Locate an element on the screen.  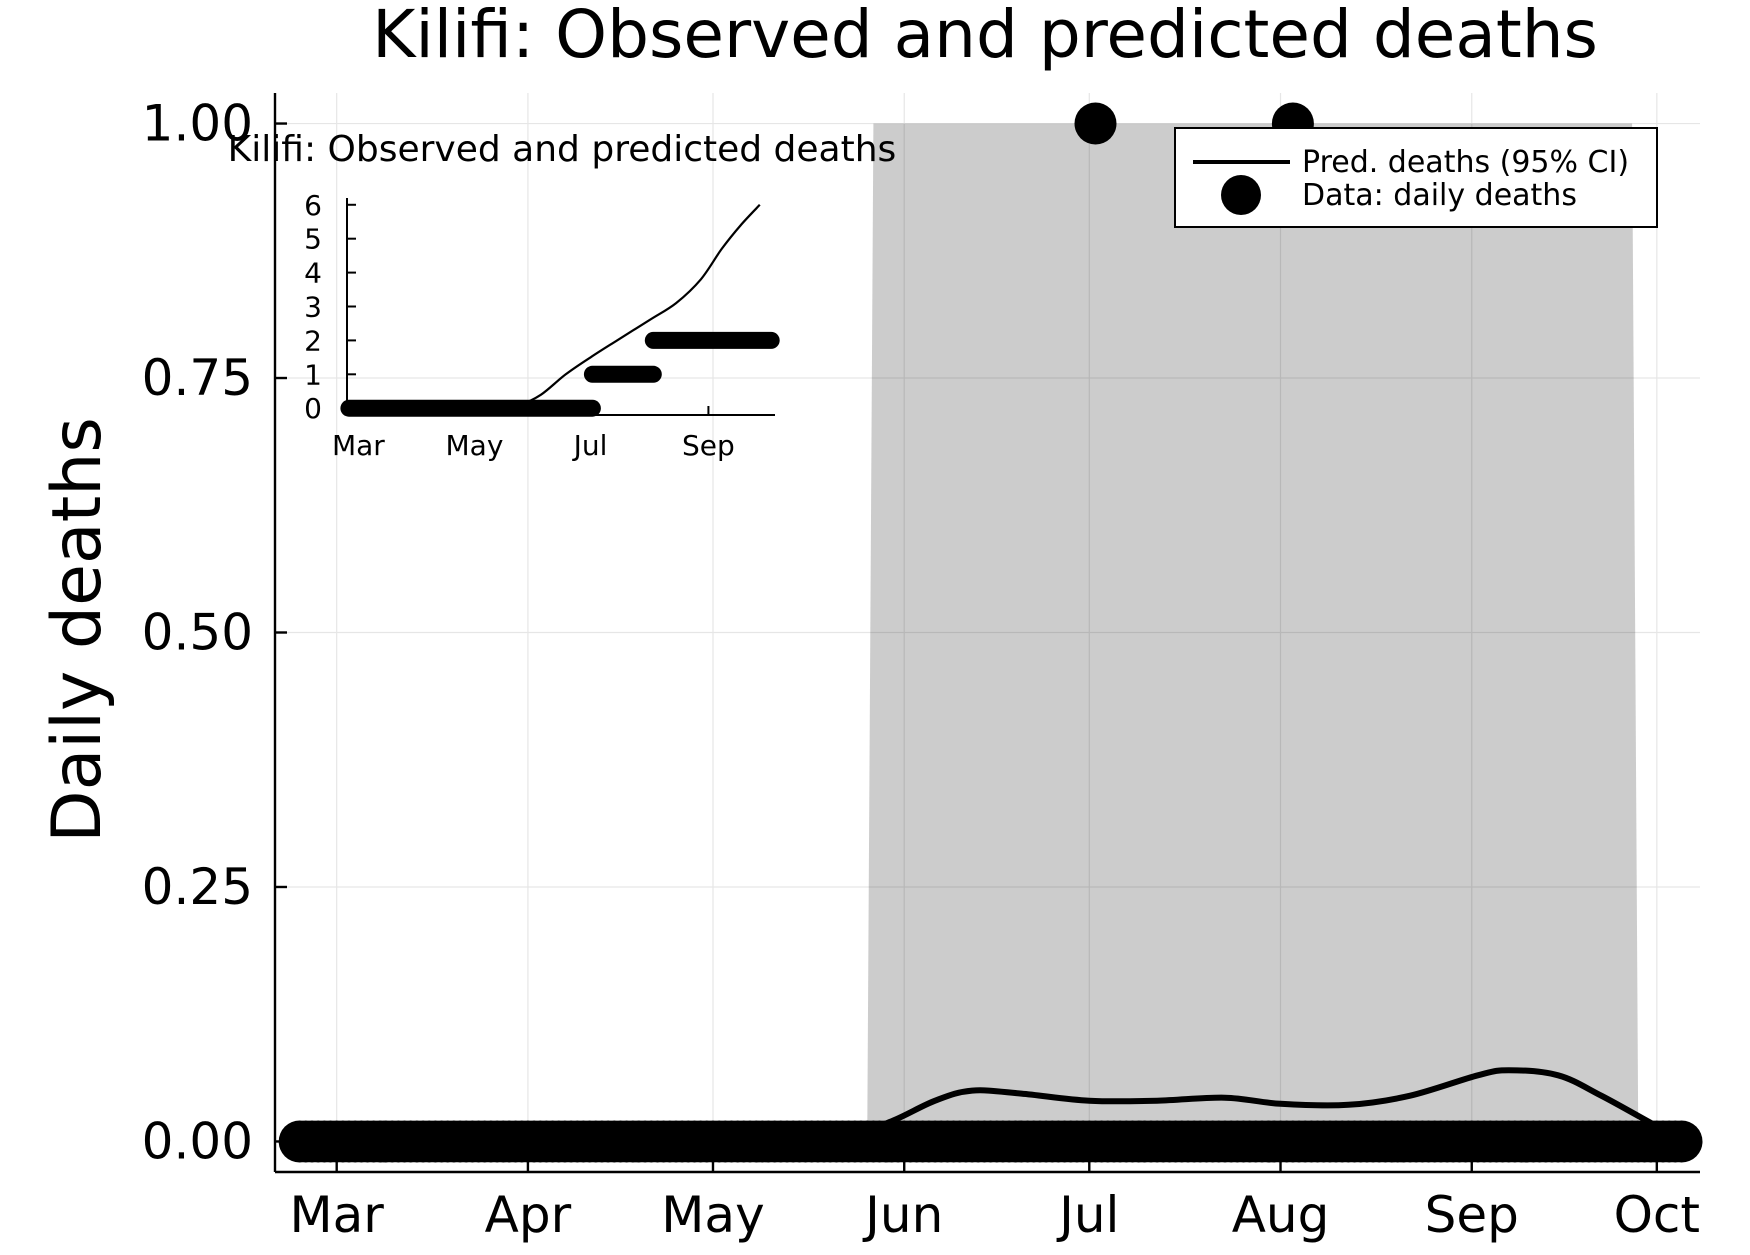
data-point-zero is located at coordinates (1681, 1141).